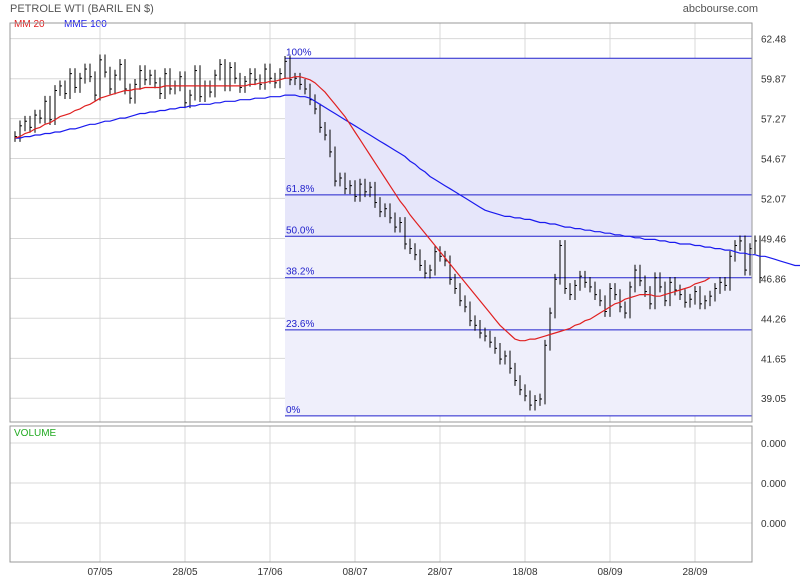 The height and width of the screenshot is (580, 800). Describe the element at coordinates (82, 9) in the screenshot. I see `chart-title: PETROLE WTI (BARIL EN $)` at that location.